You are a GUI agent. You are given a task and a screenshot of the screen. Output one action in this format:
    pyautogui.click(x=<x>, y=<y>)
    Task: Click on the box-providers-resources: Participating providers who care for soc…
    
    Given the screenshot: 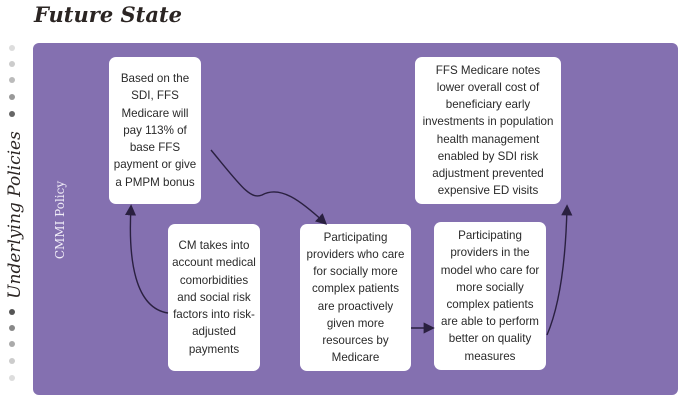 What is the action you would take?
    pyautogui.click(x=355, y=297)
    